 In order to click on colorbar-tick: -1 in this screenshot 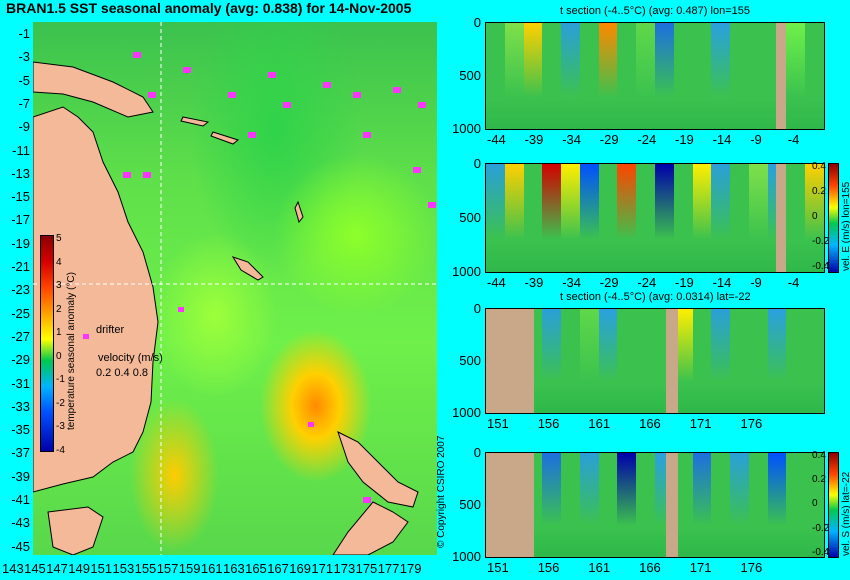, I will do `click(60, 379)`.